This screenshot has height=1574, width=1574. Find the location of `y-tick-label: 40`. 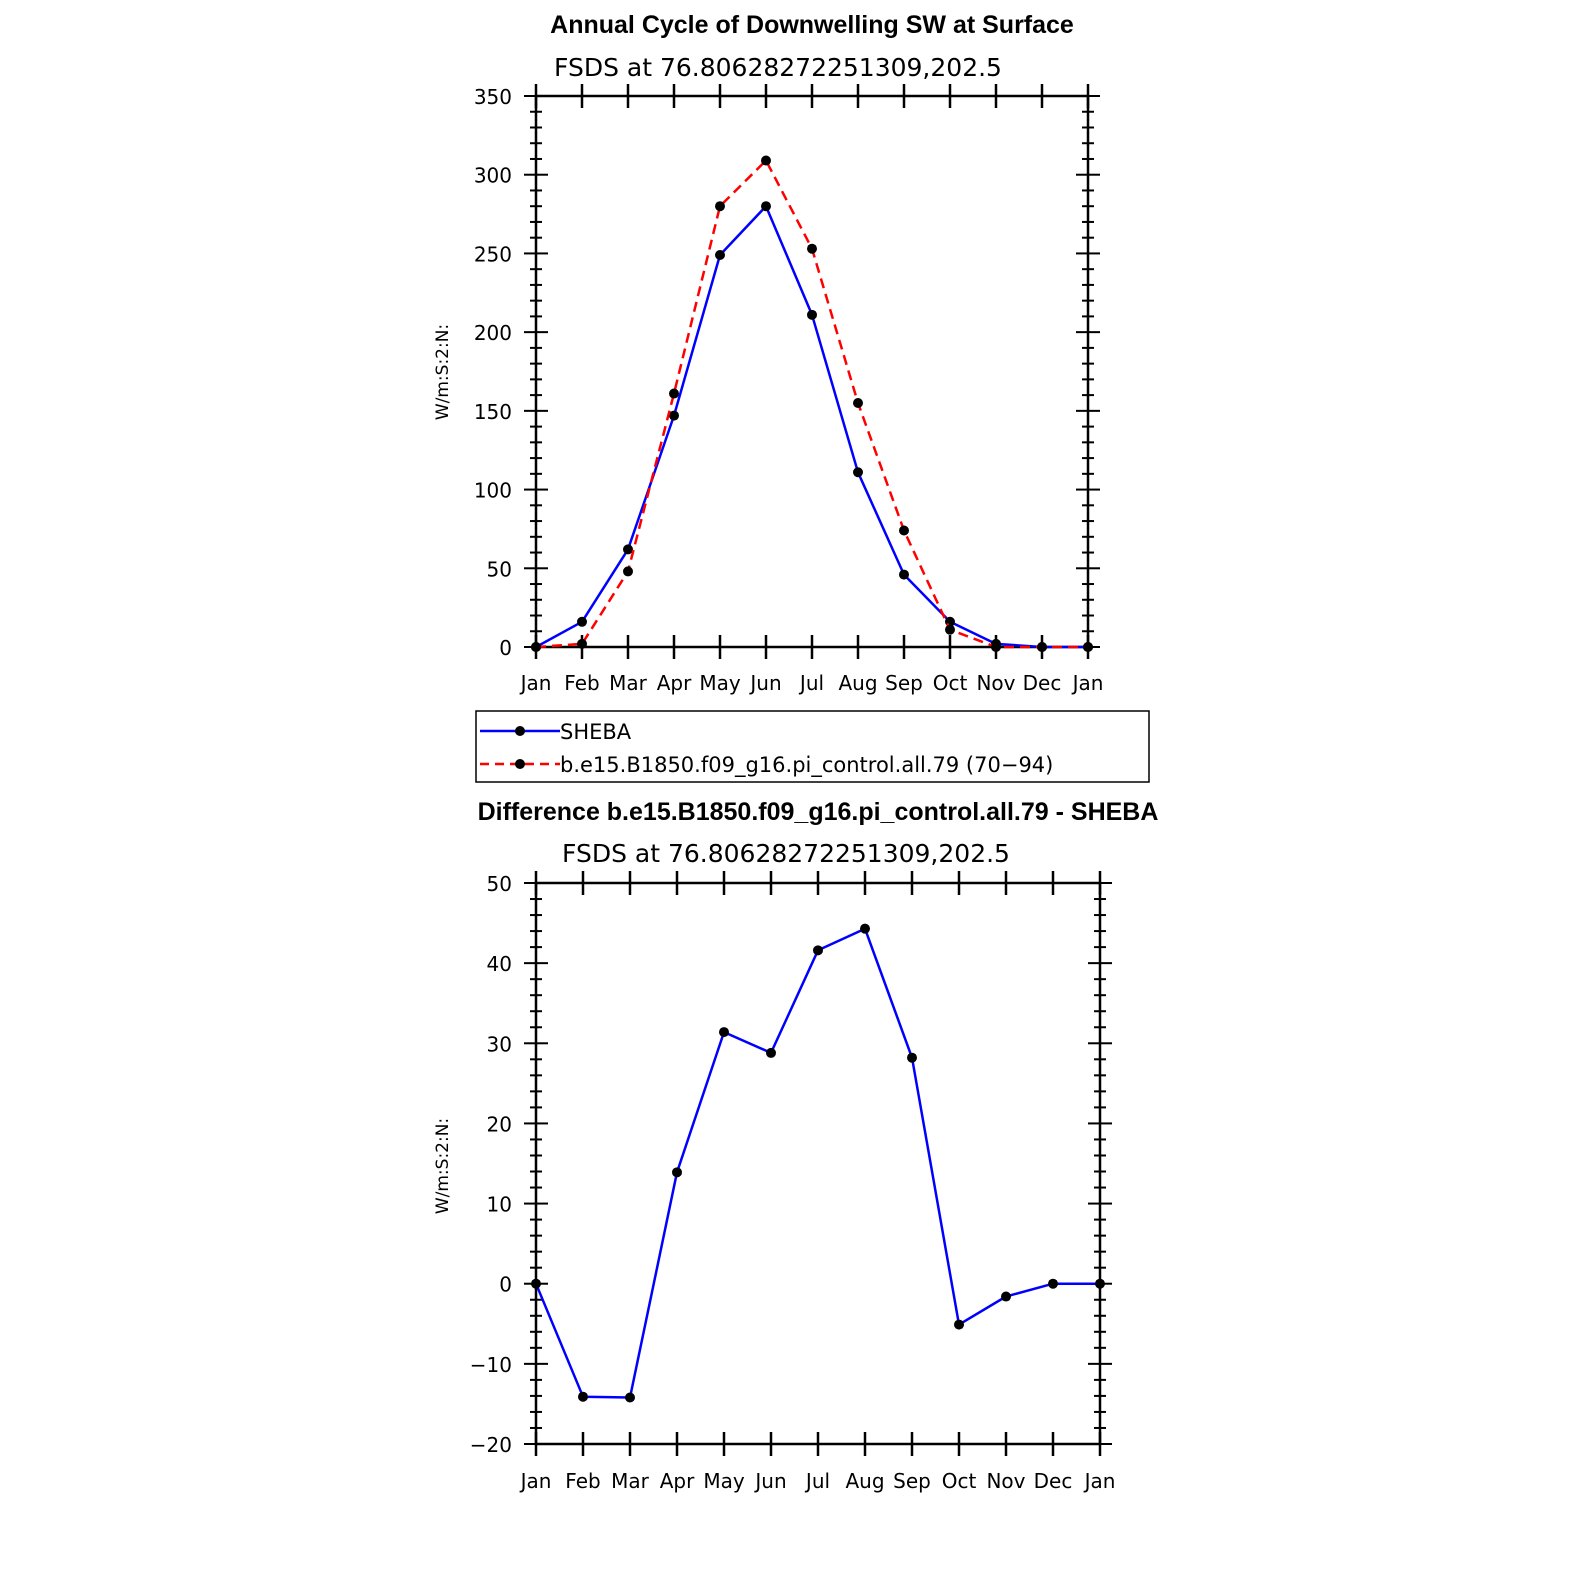

y-tick-label: 40 is located at coordinates (499, 964).